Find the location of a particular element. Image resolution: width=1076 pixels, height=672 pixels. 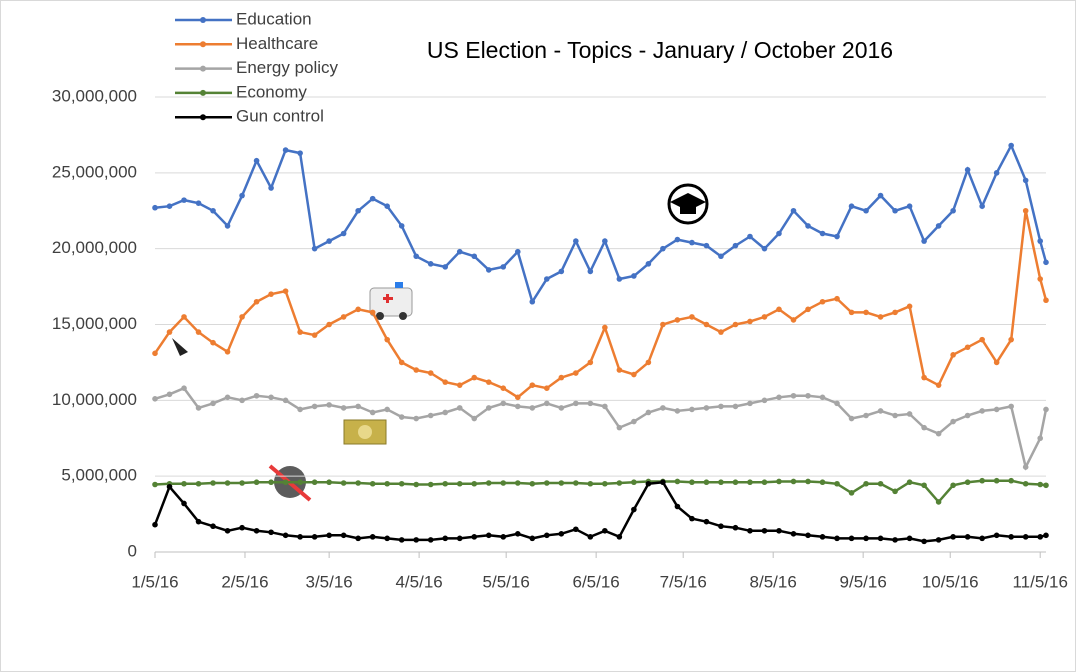

x-tick-label: 6/5/16 is located at coordinates (596, 581).